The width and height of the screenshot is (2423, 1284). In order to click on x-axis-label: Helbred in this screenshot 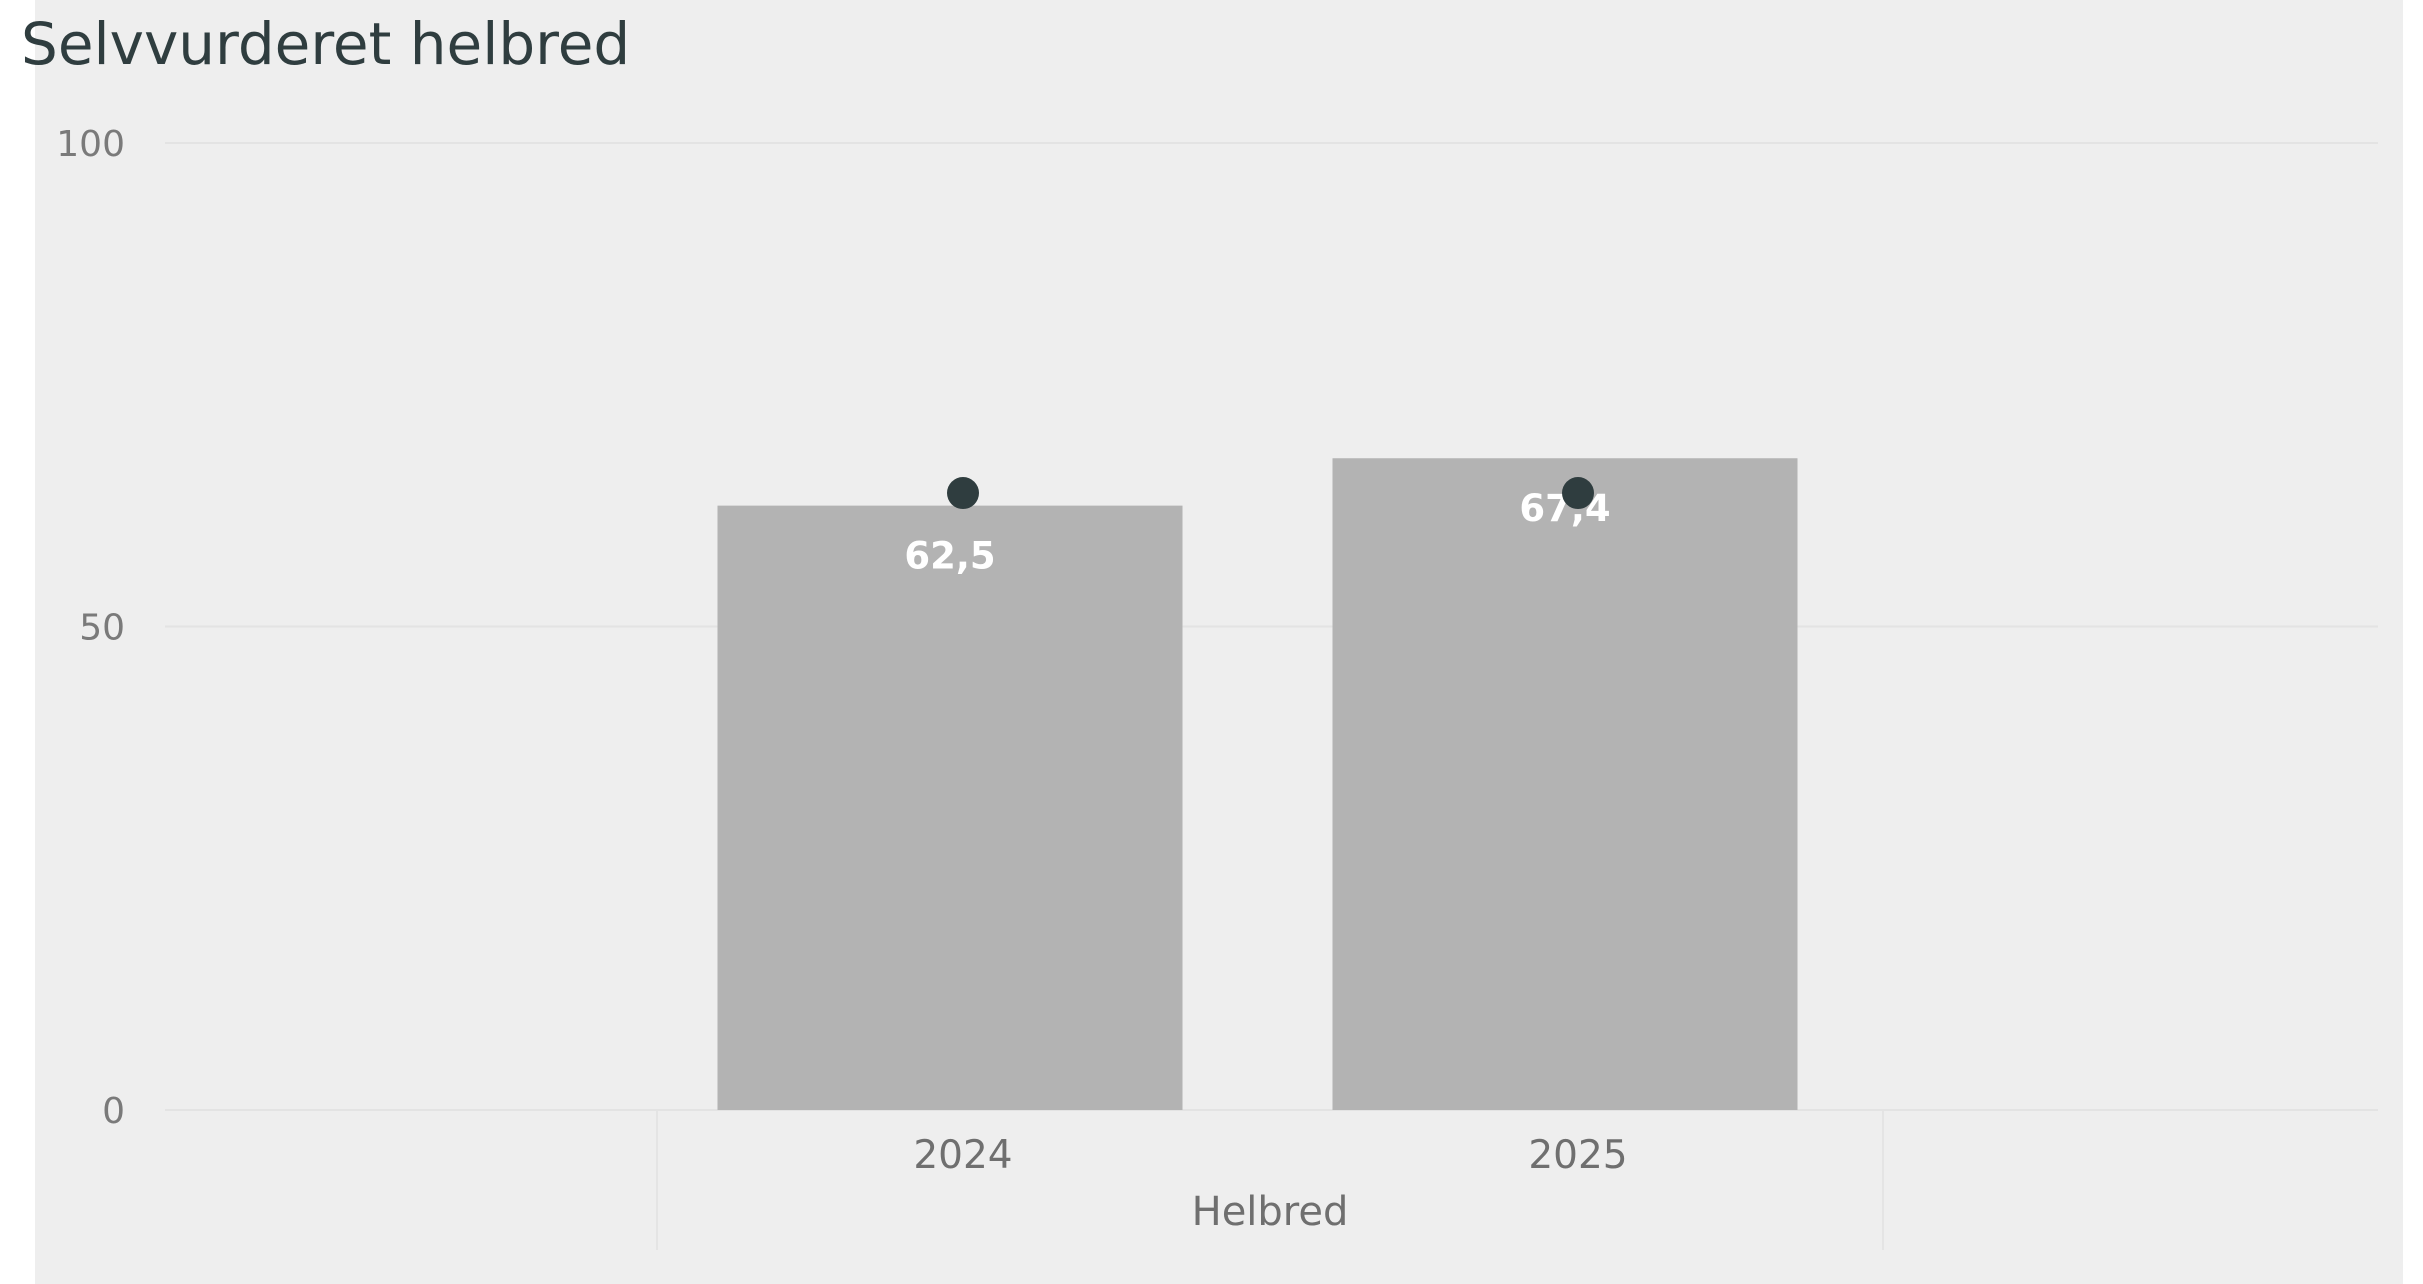, I will do `click(1270, 1212)`.